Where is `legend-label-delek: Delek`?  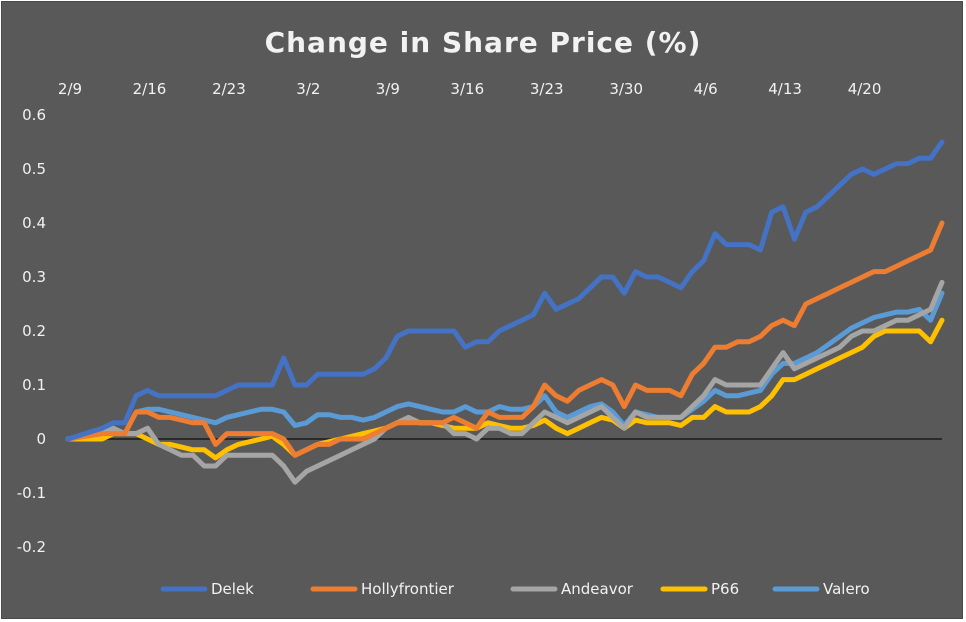 legend-label-delek: Delek is located at coordinates (232, 589).